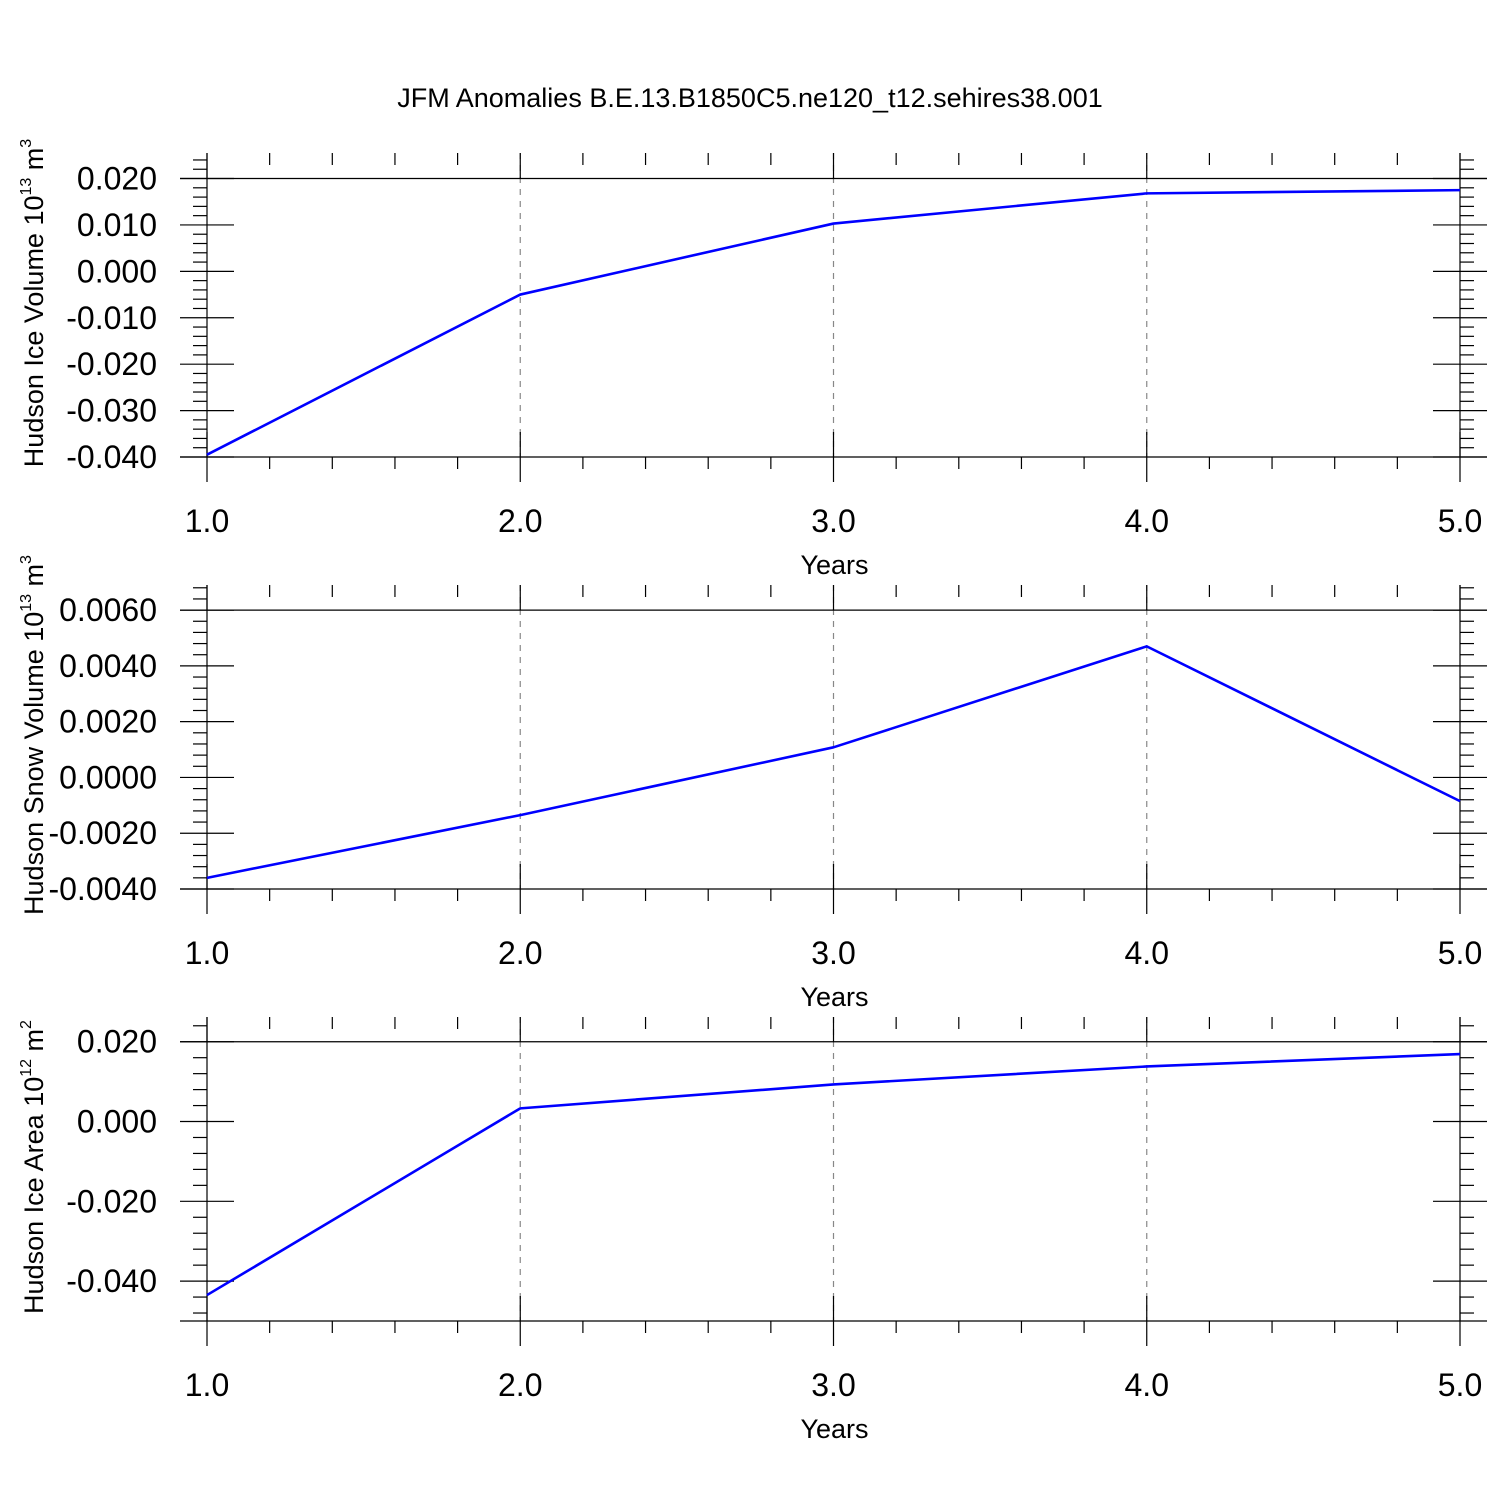  I want to click on y-tick-label: -0.0020, so click(102, 833).